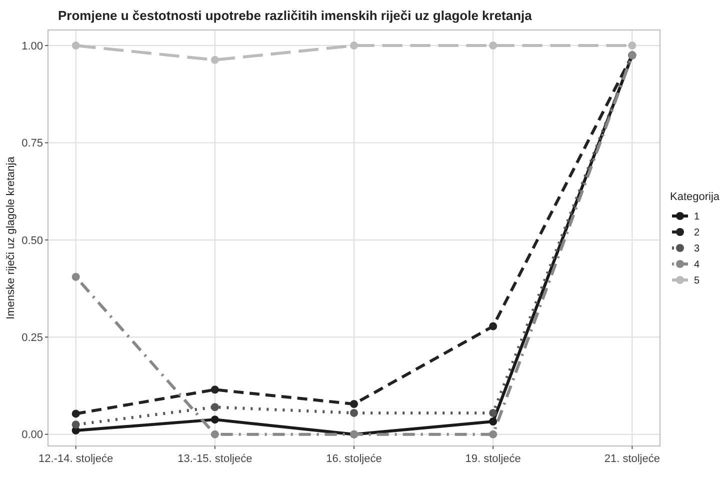  Describe the element at coordinates (32, 240) in the screenshot. I see `y-tick-label: 0.50` at that location.